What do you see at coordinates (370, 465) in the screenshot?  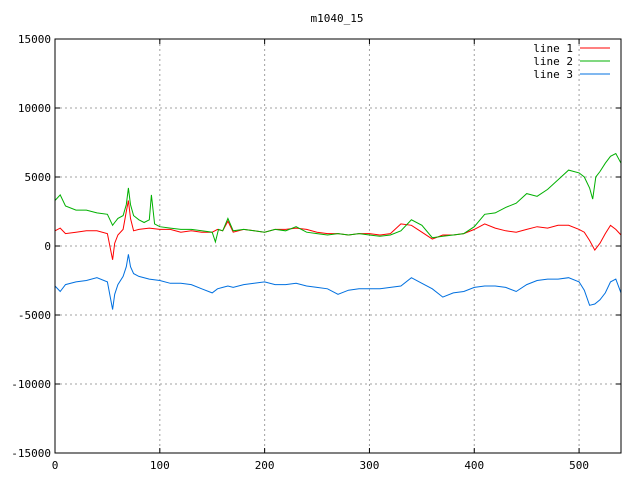 I see `x-tick-label: 300` at bounding box center [370, 465].